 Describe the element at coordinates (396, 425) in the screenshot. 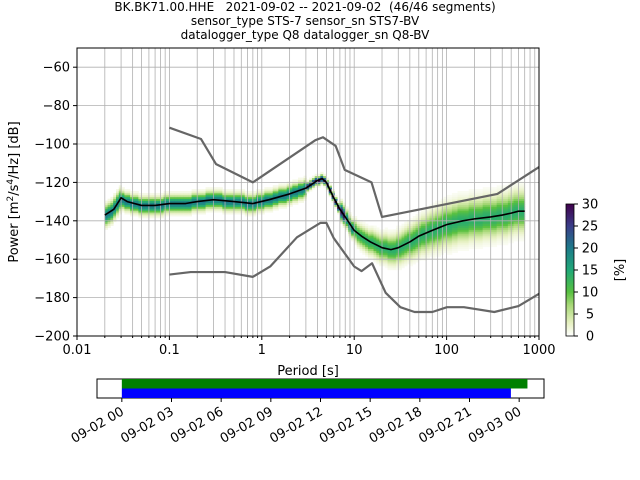

I see `timeline-tick-label: 09-02 18` at that location.